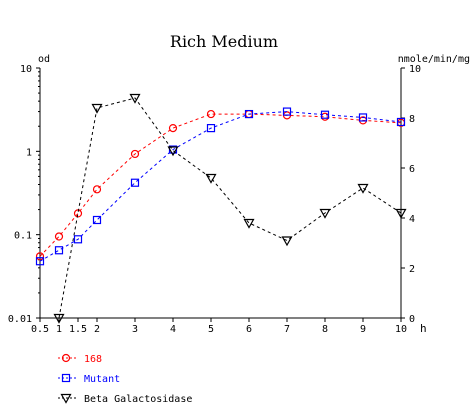 The image size is (472, 405). What do you see at coordinates (412, 169) in the screenshot?
I see `right-tick-label: 6` at bounding box center [412, 169].